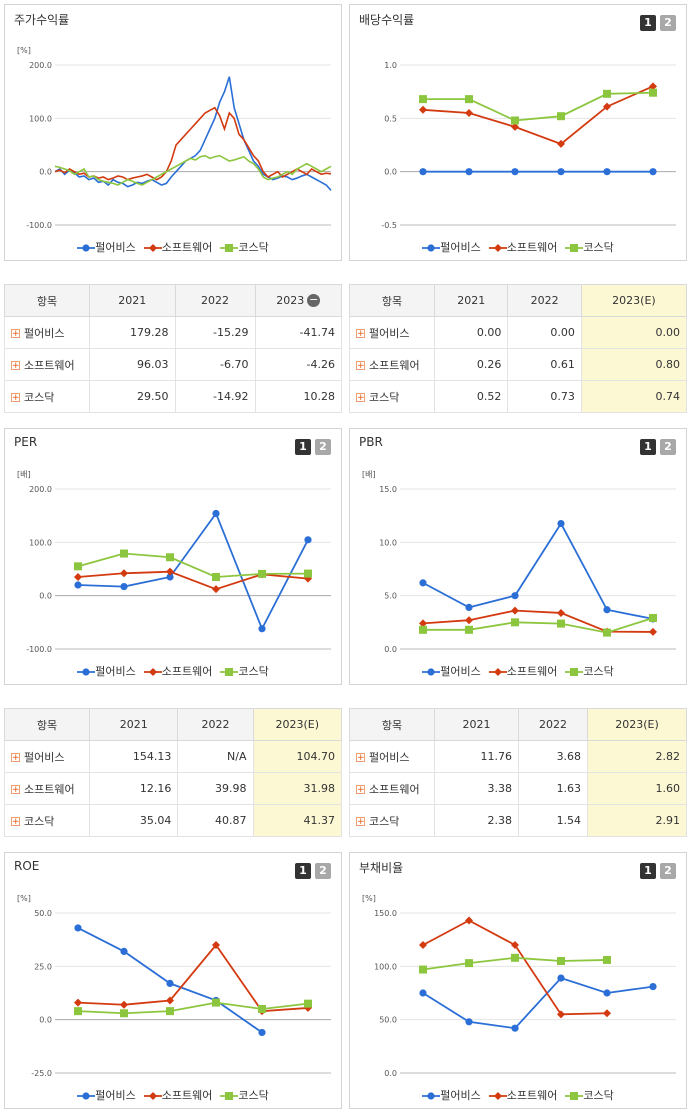 The width and height of the screenshot is (691, 1115). Describe the element at coordinates (215, 364) in the screenshot. I see `table-cell: -6.70` at that location.